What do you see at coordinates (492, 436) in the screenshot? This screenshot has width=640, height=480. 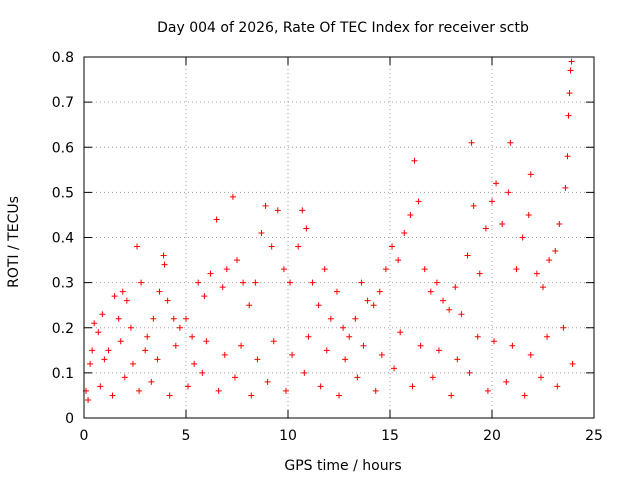 I see `x-tick-label: 20` at bounding box center [492, 436].